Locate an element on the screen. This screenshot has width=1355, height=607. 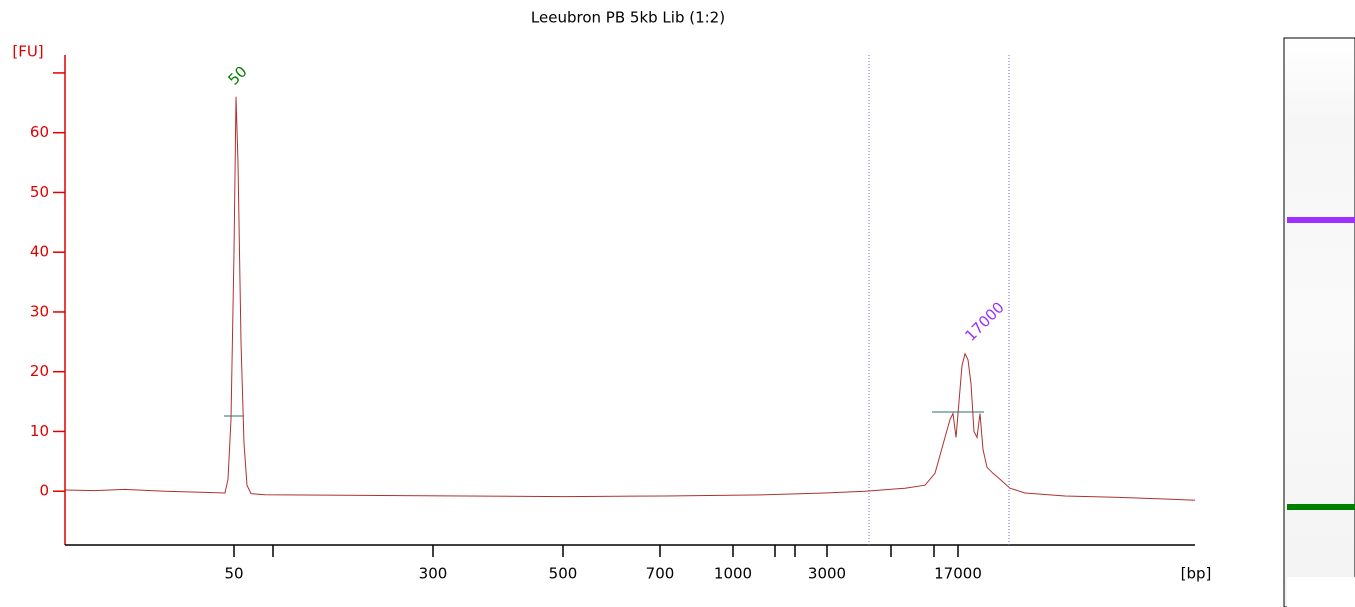
y-tick-label: 60 is located at coordinates (39, 132).